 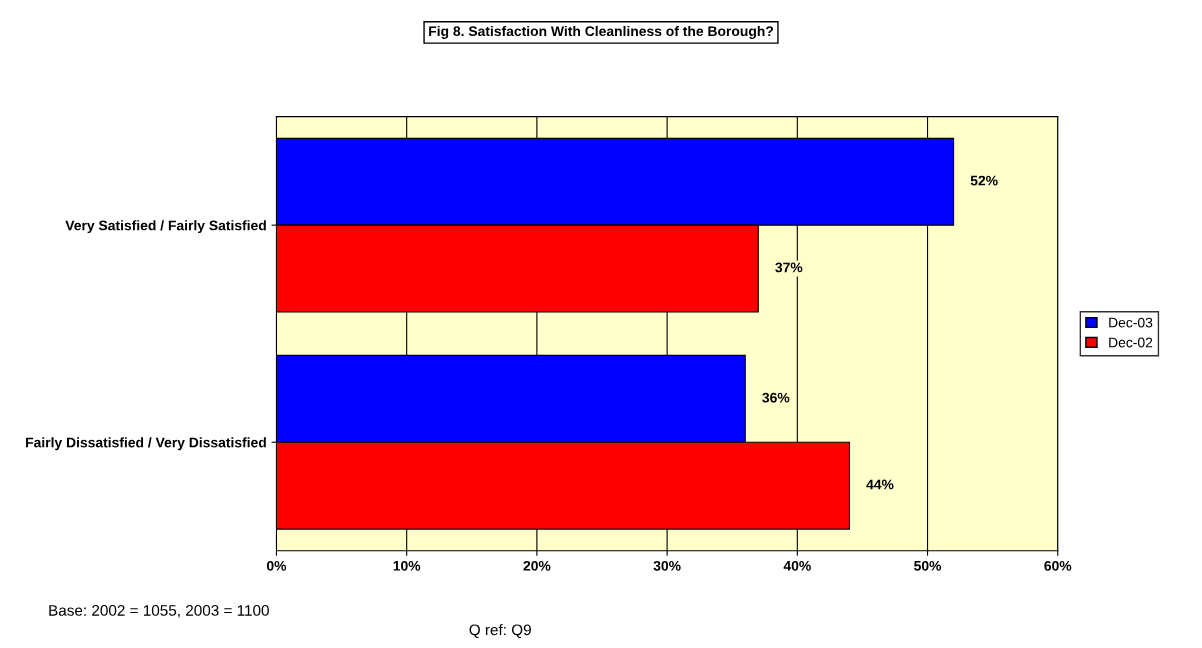 I want to click on x-tick-label: 40%, so click(x=797, y=565).